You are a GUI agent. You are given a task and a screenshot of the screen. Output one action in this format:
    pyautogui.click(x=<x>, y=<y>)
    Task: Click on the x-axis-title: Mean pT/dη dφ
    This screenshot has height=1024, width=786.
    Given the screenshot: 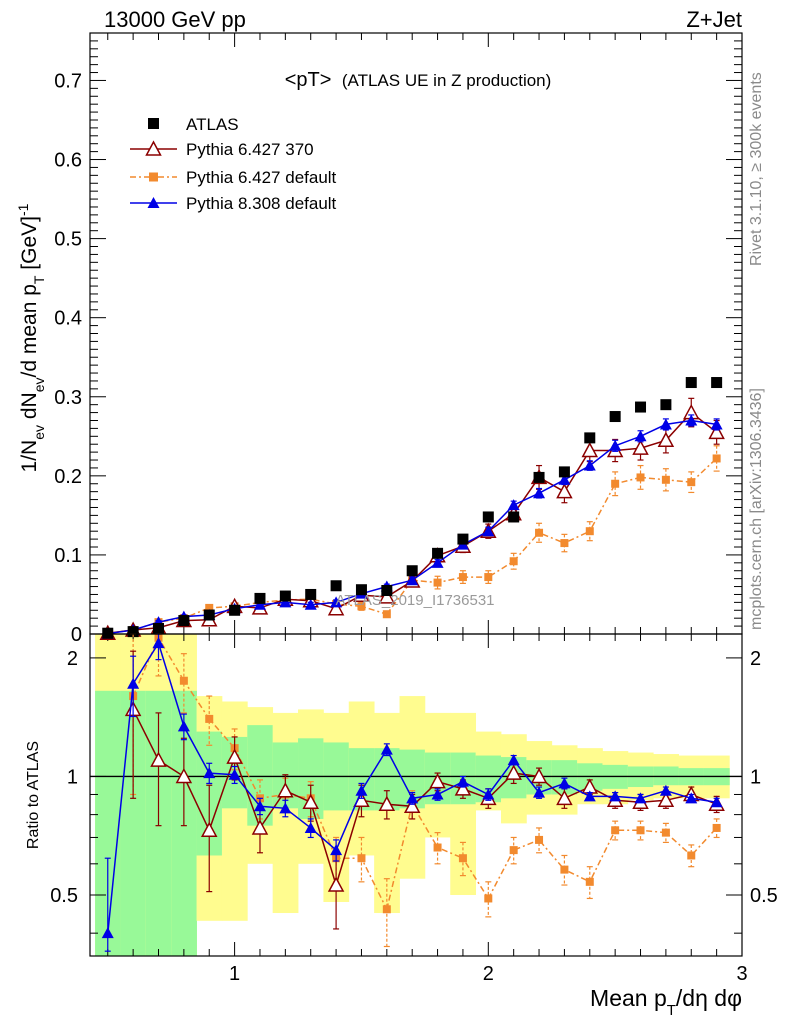 What is the action you would take?
    pyautogui.click(x=666, y=1002)
    